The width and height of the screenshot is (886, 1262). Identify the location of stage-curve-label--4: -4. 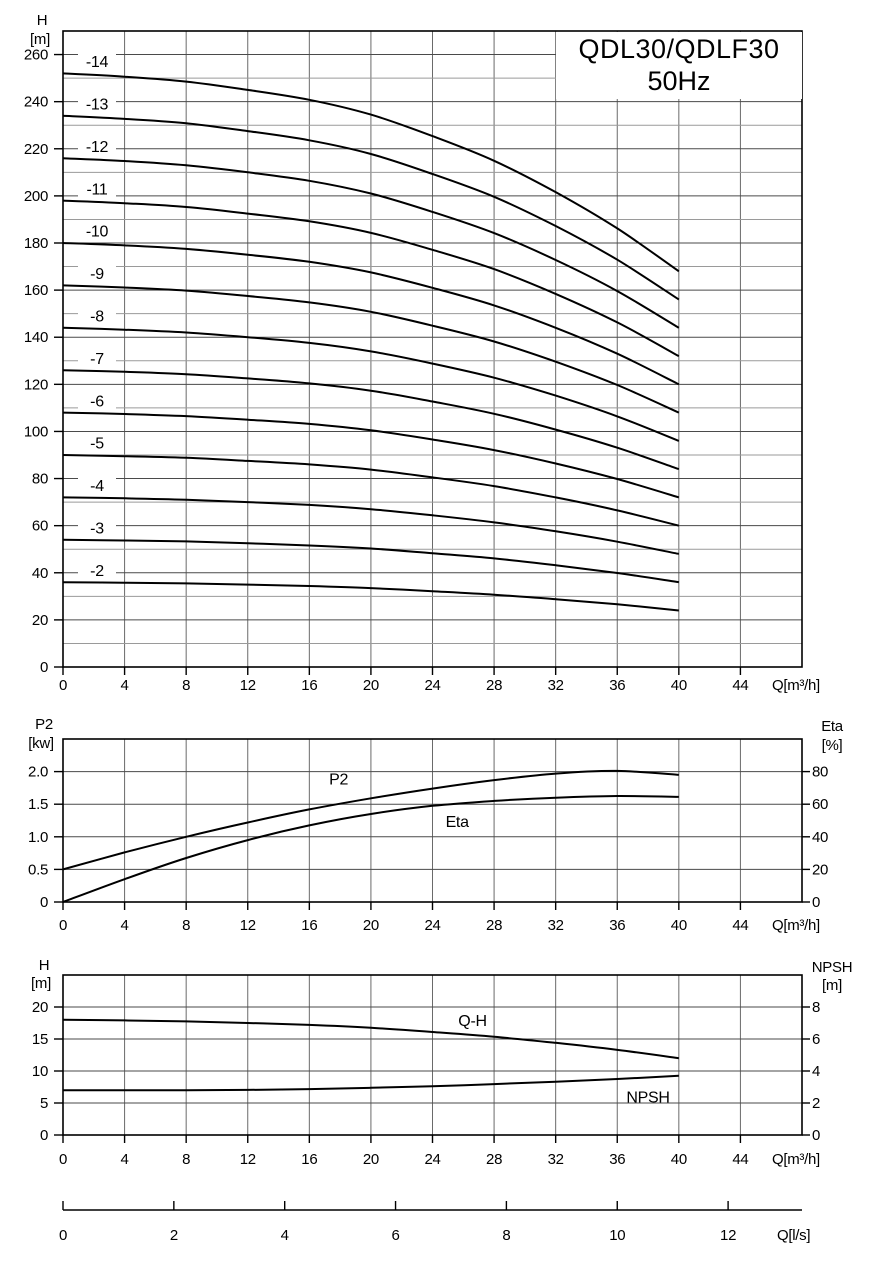
(97, 486).